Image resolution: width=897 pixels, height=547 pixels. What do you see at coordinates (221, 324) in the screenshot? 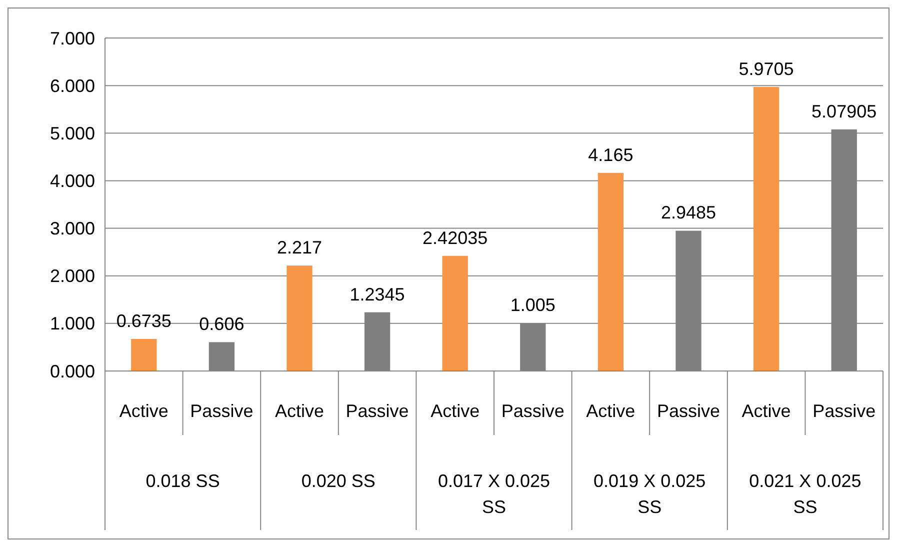
I see `data-label: 0.606` at bounding box center [221, 324].